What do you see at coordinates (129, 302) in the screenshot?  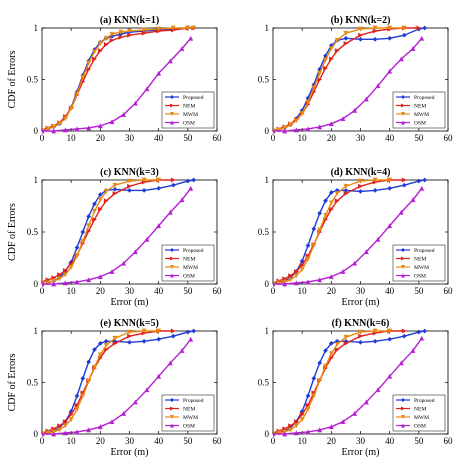 I see `x-axis-label: Error (m)` at bounding box center [129, 302].